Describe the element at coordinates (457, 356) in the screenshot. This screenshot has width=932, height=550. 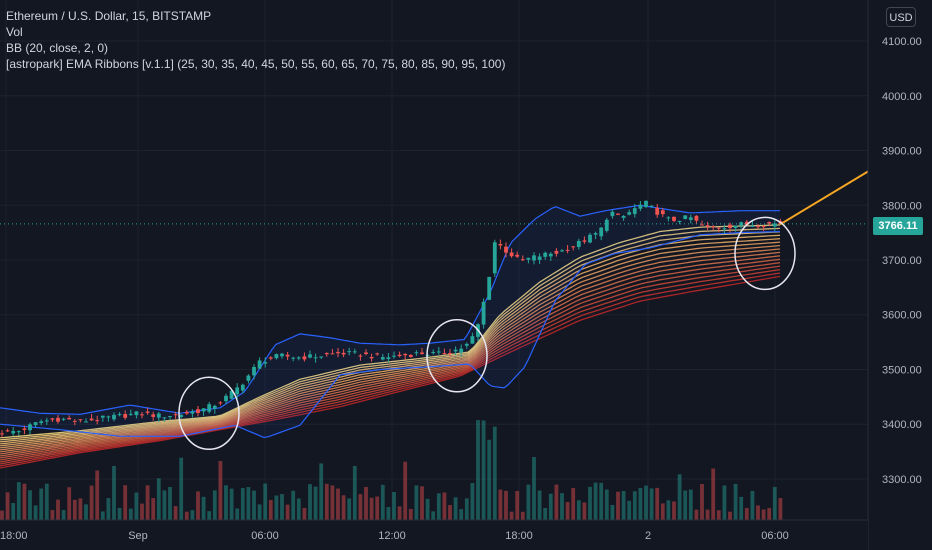
I see `highlight-circle` at that location.